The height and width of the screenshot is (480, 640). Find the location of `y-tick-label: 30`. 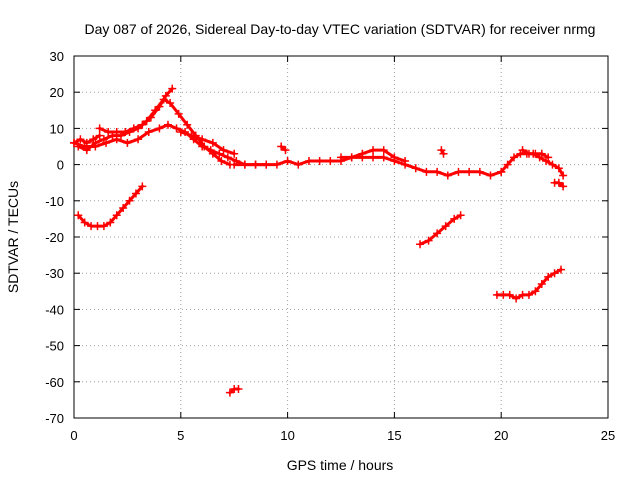

y-tick-label: 30 is located at coordinates (57, 56).